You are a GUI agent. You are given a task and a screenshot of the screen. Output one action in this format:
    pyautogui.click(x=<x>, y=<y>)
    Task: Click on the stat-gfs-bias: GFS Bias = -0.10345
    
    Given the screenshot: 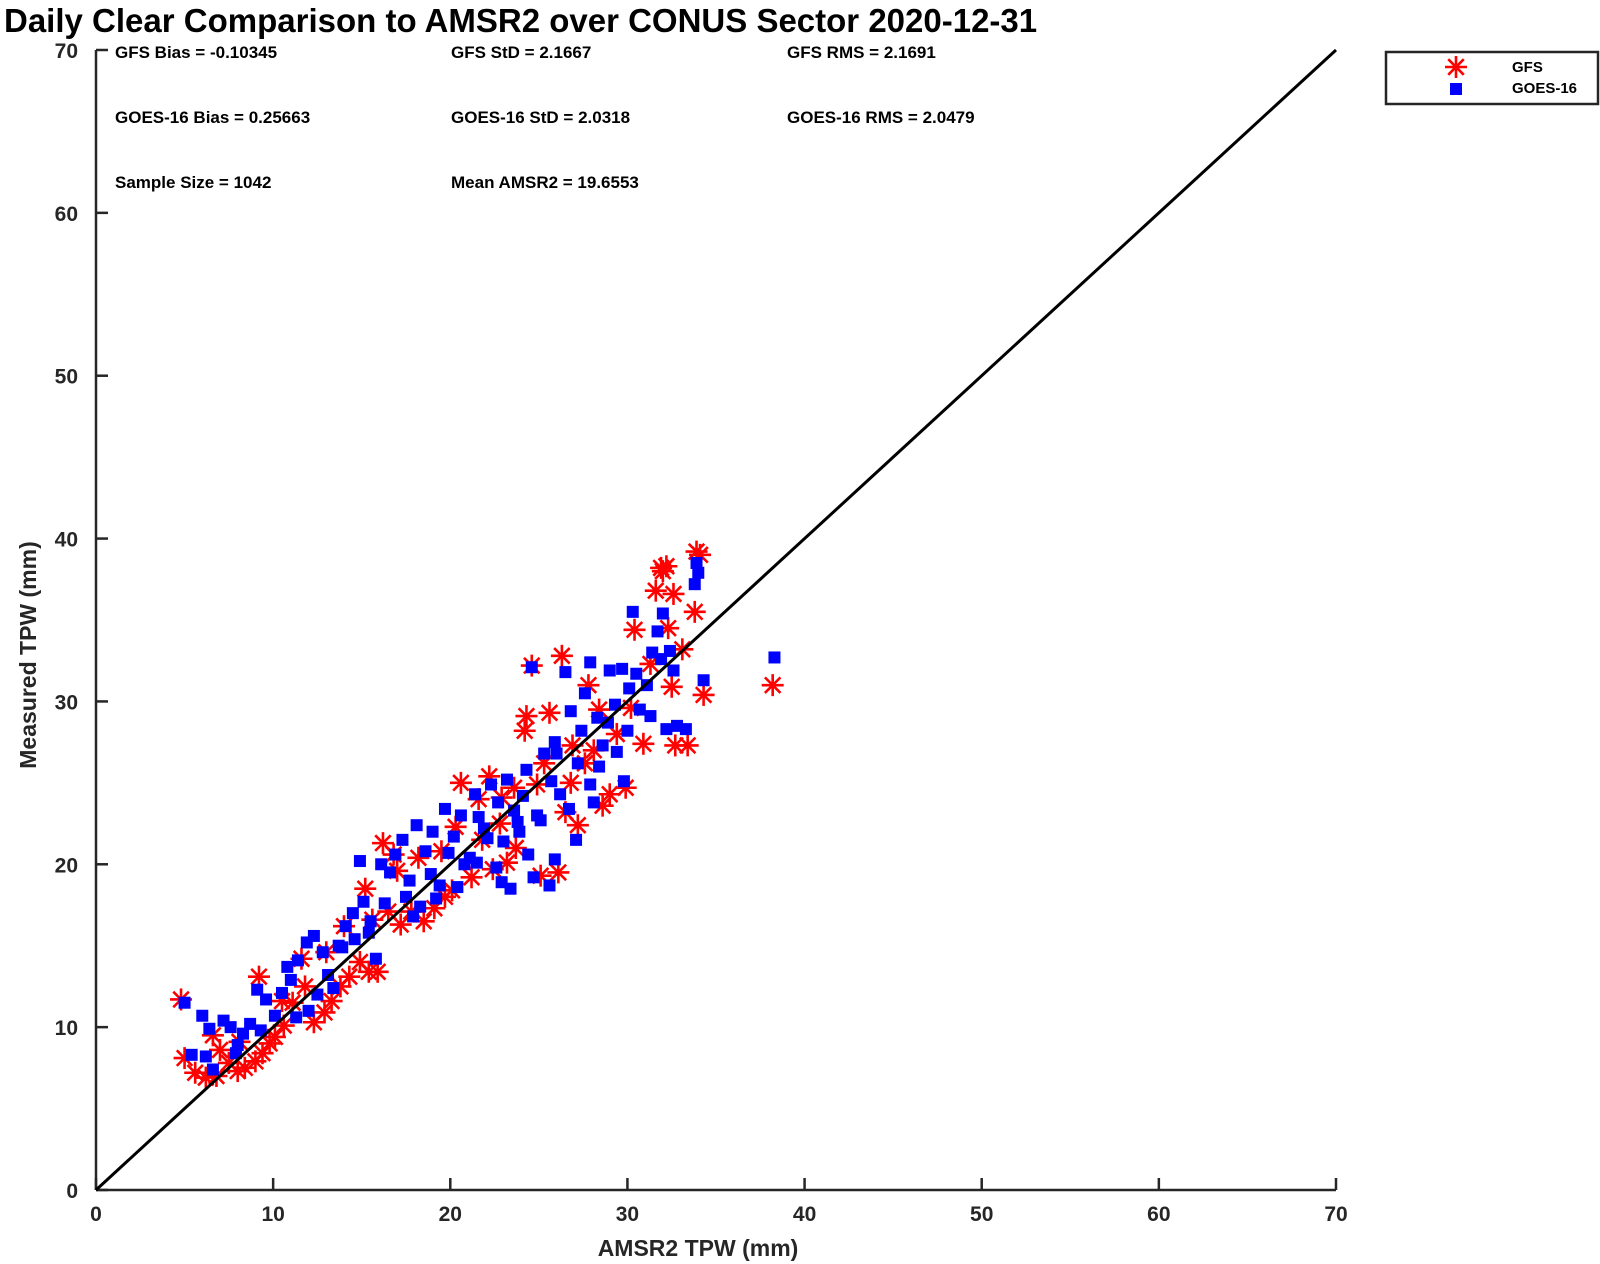 What is the action you would take?
    pyautogui.click(x=196, y=52)
    